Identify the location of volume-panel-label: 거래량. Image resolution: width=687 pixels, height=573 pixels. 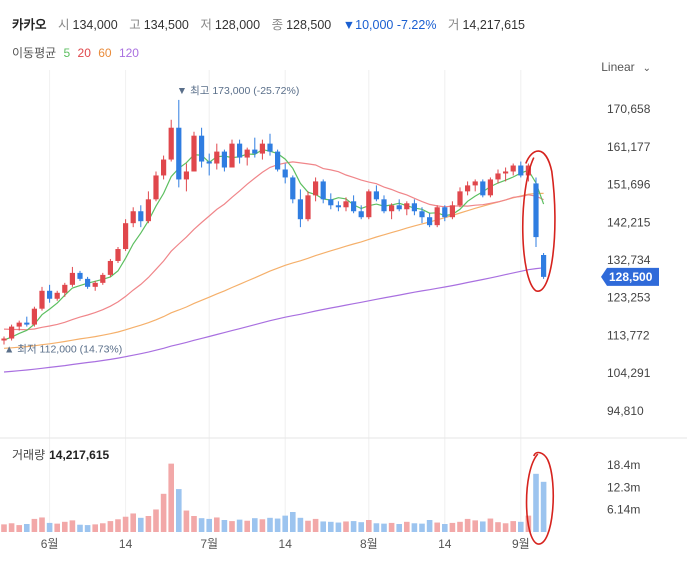
(29, 455).